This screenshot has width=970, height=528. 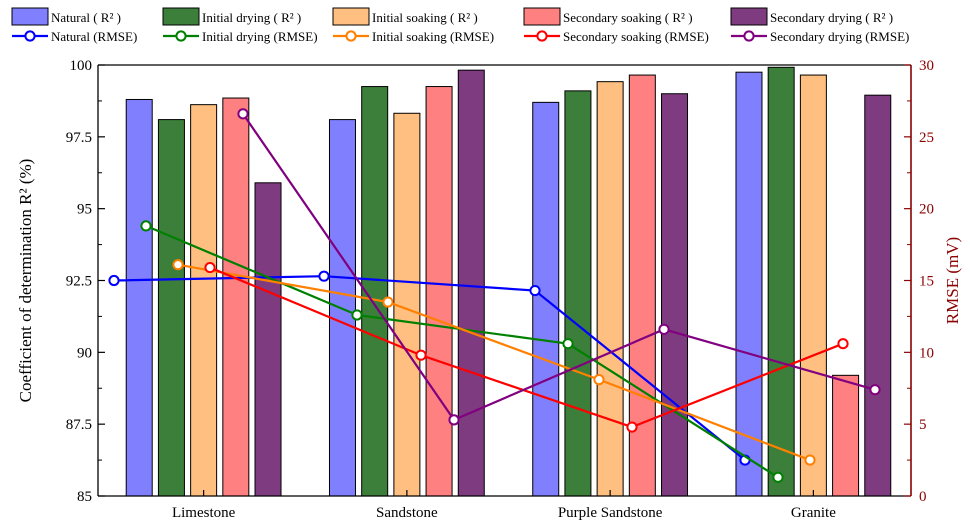 I want to click on x-tick-label: Purple Sandstone, so click(x=610, y=513).